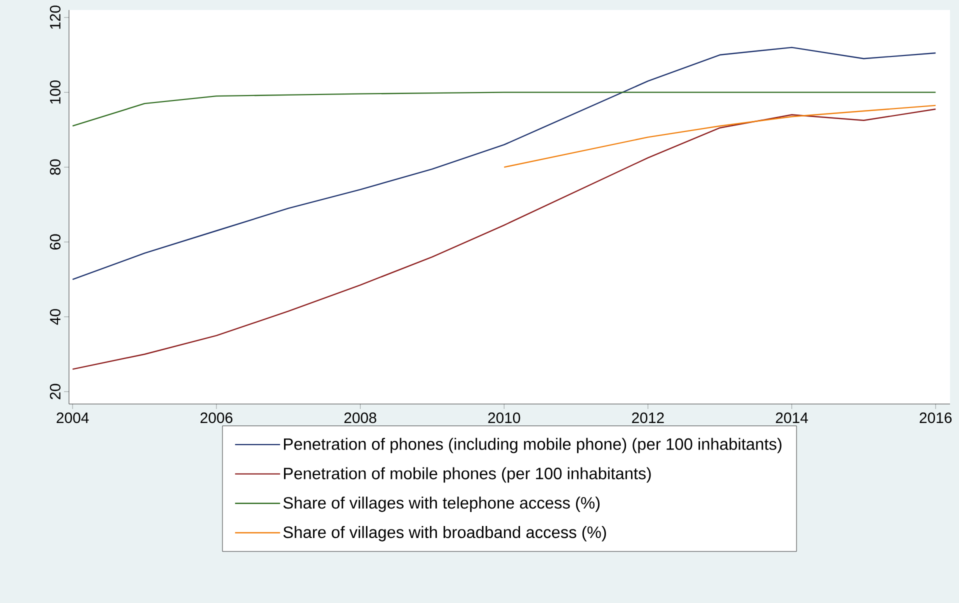 This screenshot has height=603, width=959. What do you see at coordinates (504, 418) in the screenshot?
I see `x-tick-label: 2010` at bounding box center [504, 418].